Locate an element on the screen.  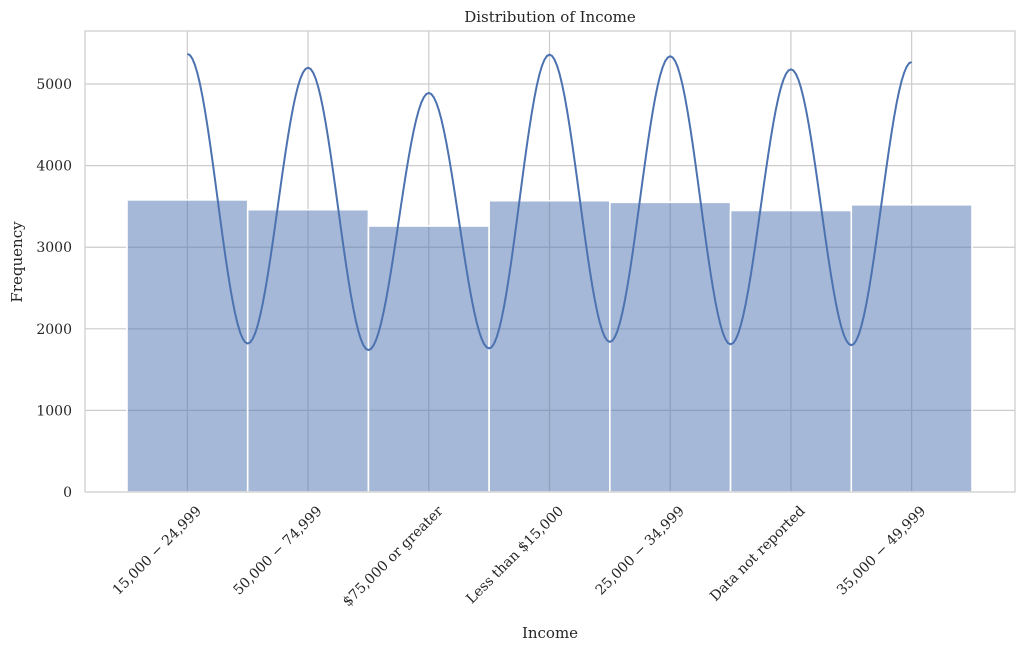
x-tick-label: 25,000 − 34,999 is located at coordinates (640, 550).